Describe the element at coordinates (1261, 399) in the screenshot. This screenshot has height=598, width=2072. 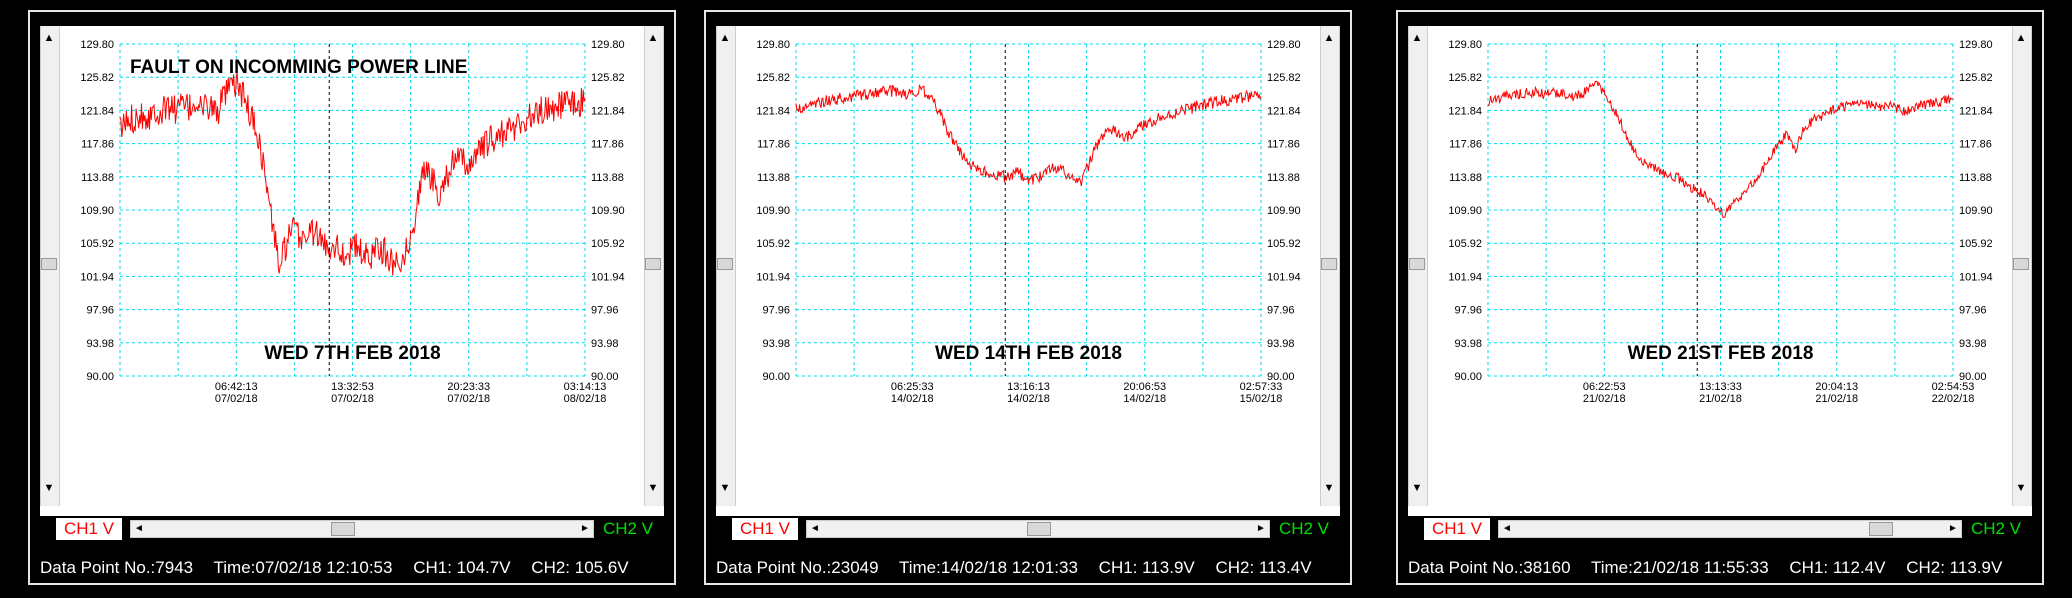
I see `x-tick-date: 15/02/18` at that location.